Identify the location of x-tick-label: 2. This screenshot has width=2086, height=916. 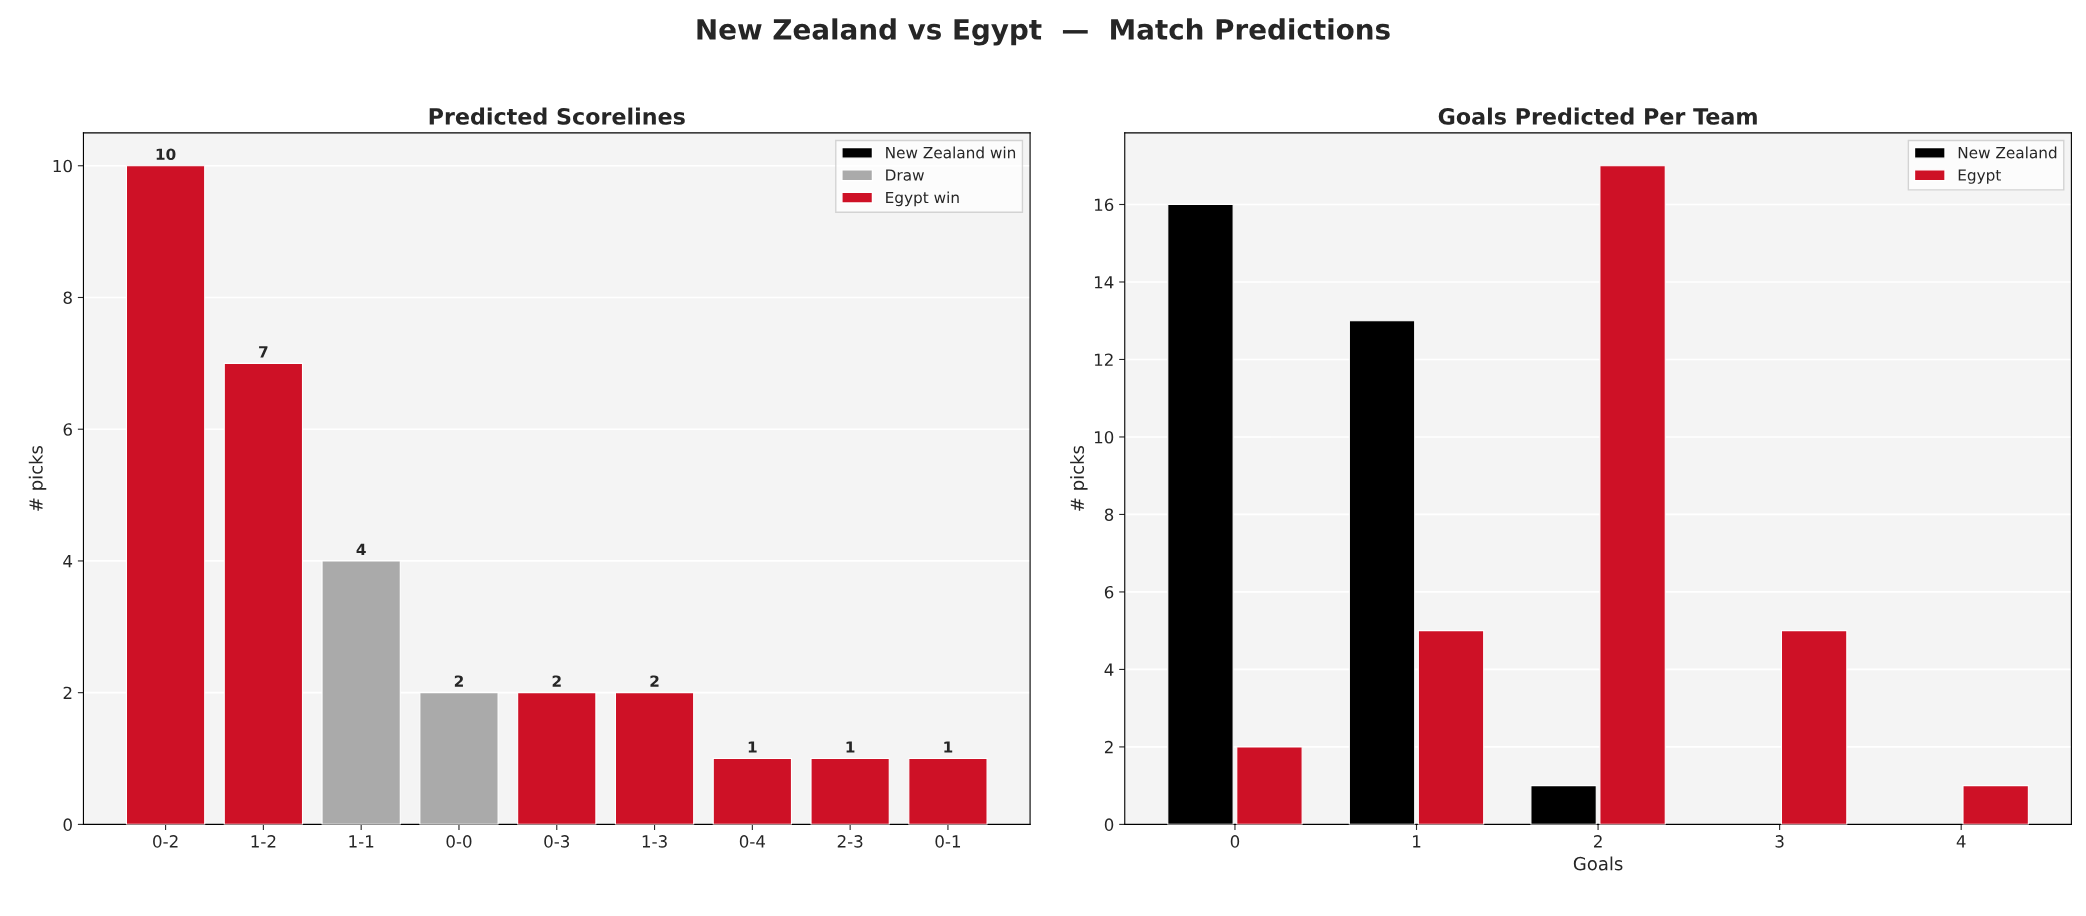
(1597, 841).